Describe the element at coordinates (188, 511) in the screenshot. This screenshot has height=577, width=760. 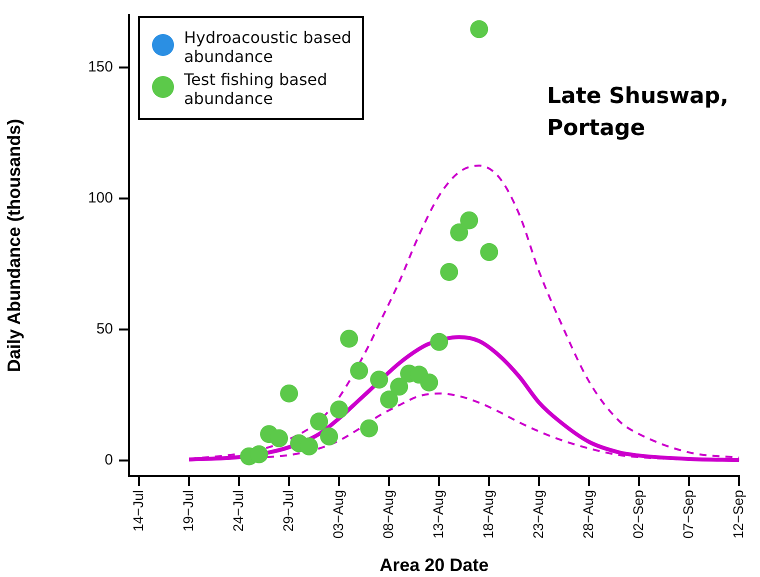
I see `x-tick-label: 19−Jul` at that location.